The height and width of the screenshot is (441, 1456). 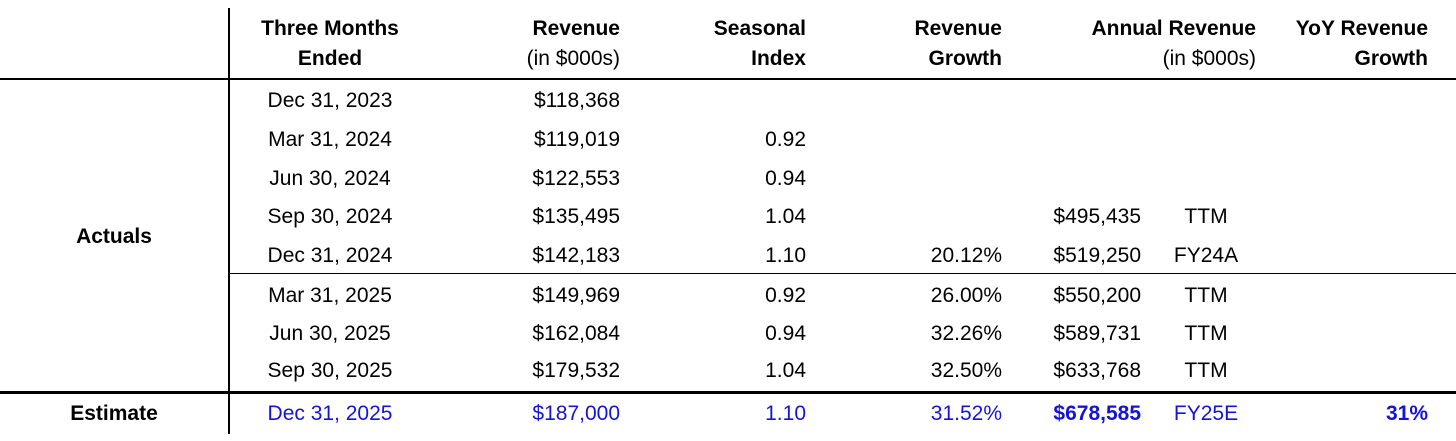 What do you see at coordinates (965, 58) in the screenshot?
I see `header-growth-line2: Growth` at bounding box center [965, 58].